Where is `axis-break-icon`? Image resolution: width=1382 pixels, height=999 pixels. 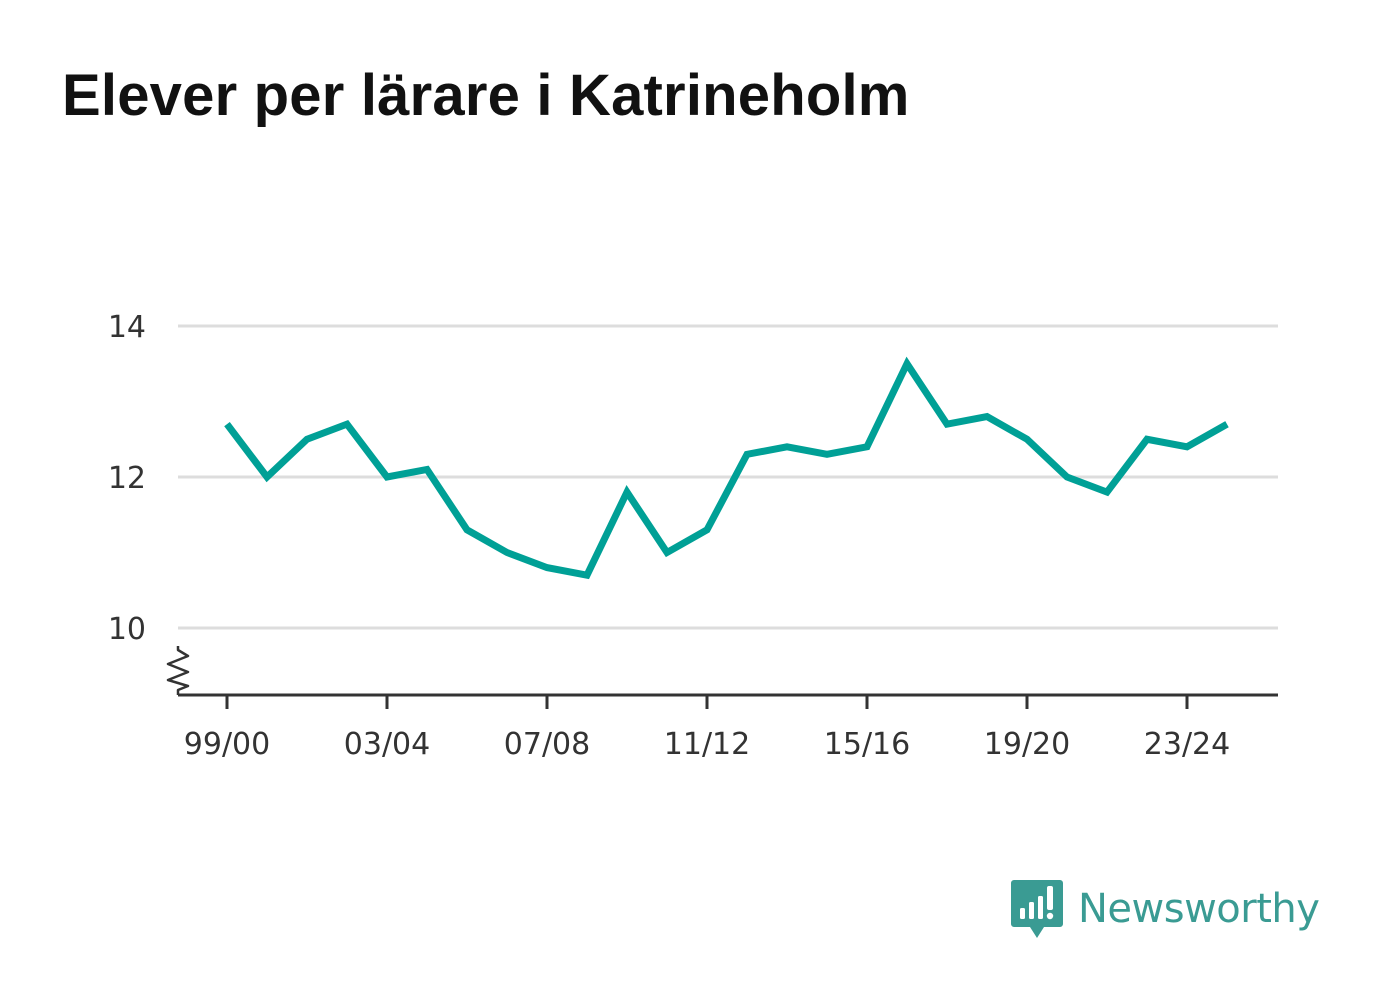
axis-break-icon is located at coordinates (178, 670).